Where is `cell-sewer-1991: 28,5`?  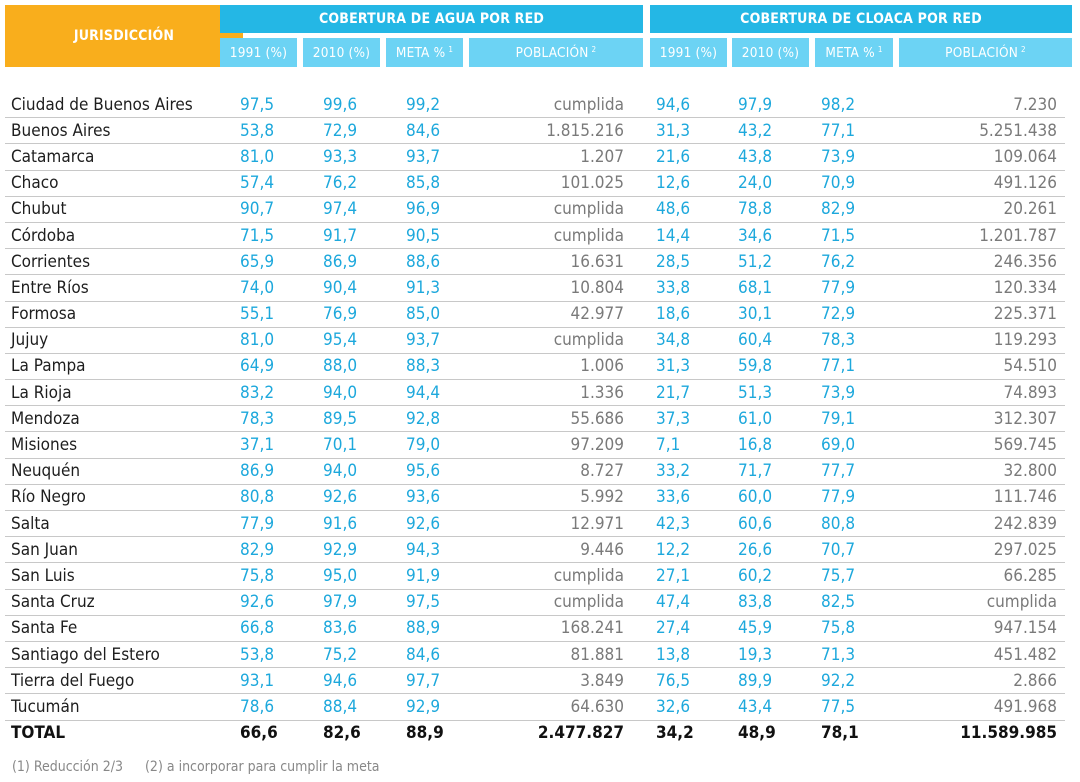
cell-sewer-1991: 28,5 is located at coordinates (677, 262).